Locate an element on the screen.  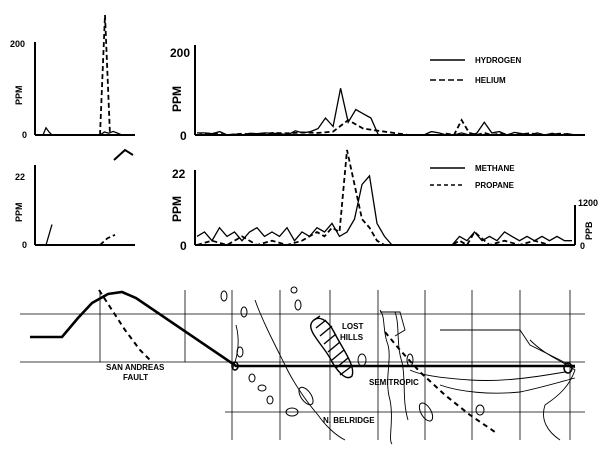
map-label-n-belridge: N. BELRIDGE is located at coordinates (349, 420).